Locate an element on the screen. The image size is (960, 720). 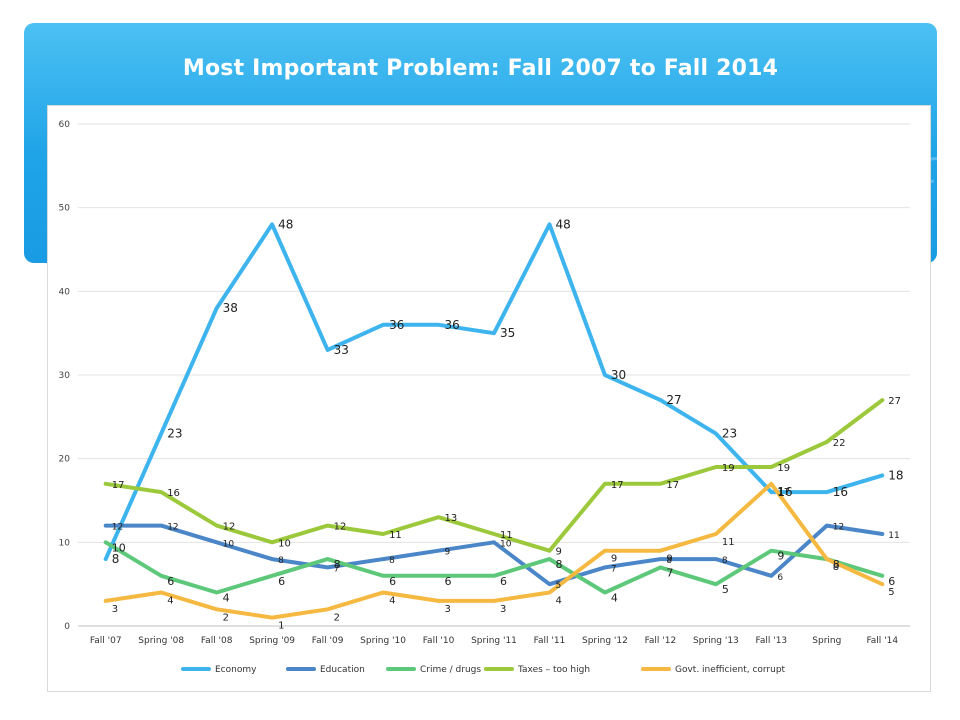
x-tick-label: Spring '12 is located at coordinates (605, 641).